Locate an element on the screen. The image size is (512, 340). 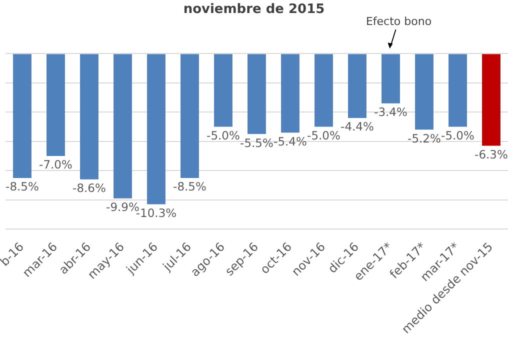
data-label: -4.4% is located at coordinates (357, 127).